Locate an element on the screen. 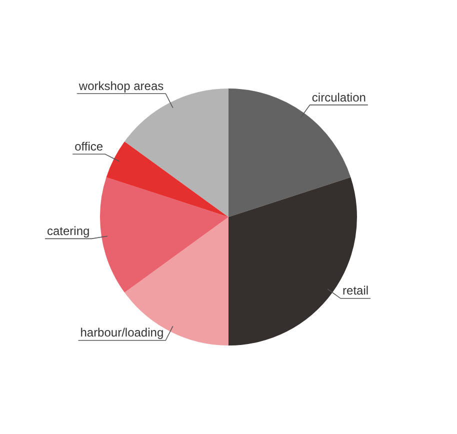 The width and height of the screenshot is (457, 434). slice-label: retail is located at coordinates (355, 291).